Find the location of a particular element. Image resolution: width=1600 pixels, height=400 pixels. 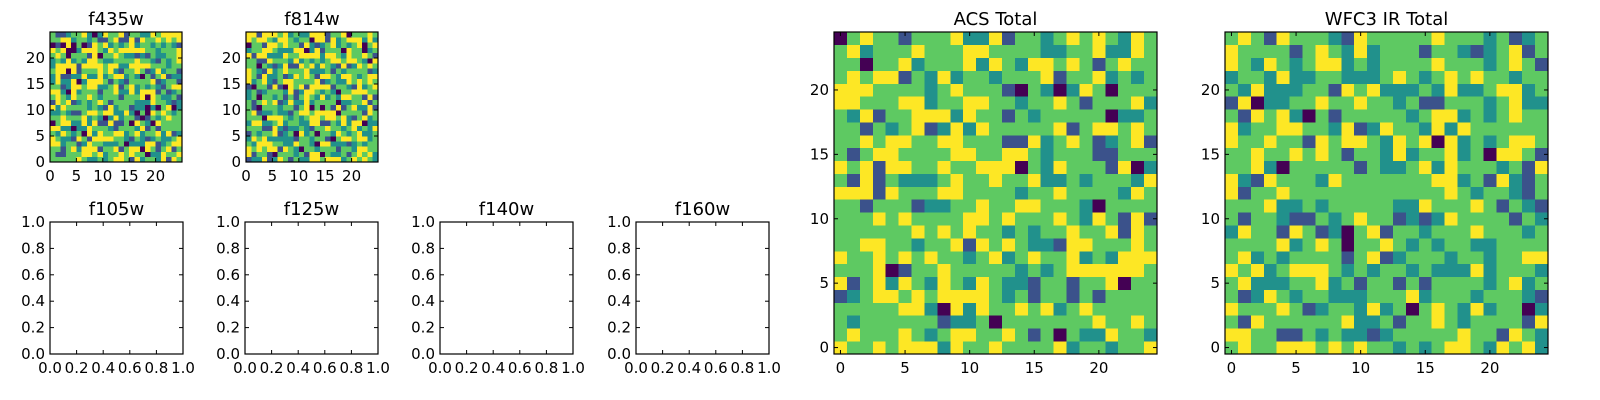

axes-frame is located at coordinates (116, 288).